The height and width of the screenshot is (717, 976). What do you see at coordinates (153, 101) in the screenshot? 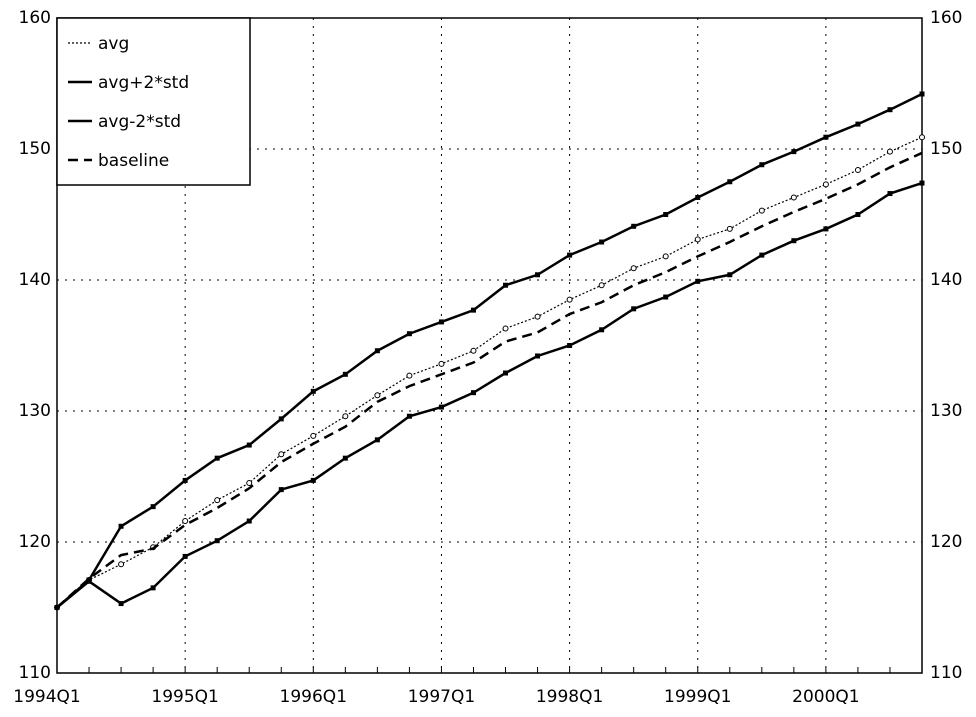
I see `legend-box` at bounding box center [153, 101].